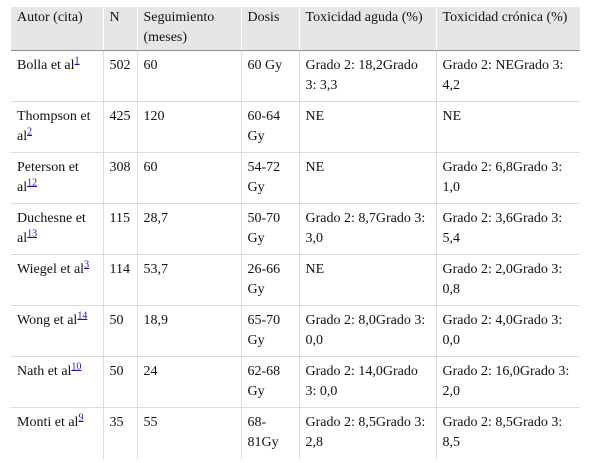 The image size is (590, 463). What do you see at coordinates (76, 367) in the screenshot?
I see `reference-link: 10` at bounding box center [76, 367].